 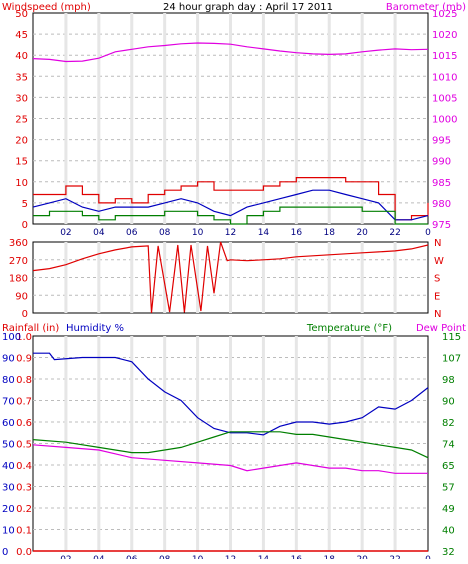 What do you see at coordinates (441, 141) in the screenshot?
I see `right-tick-label: 995` at bounding box center [441, 141].